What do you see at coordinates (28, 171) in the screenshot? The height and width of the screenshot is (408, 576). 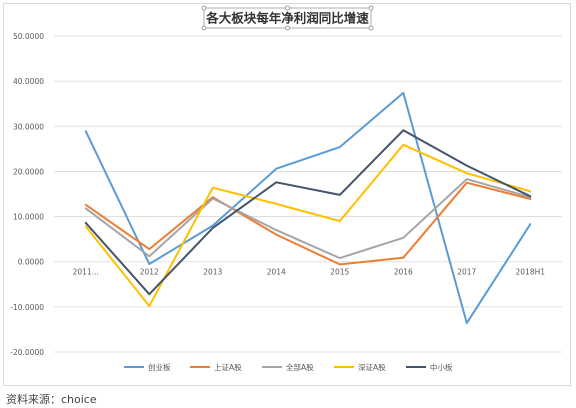 I see `y-tick-label: 20.0000` at bounding box center [28, 171].